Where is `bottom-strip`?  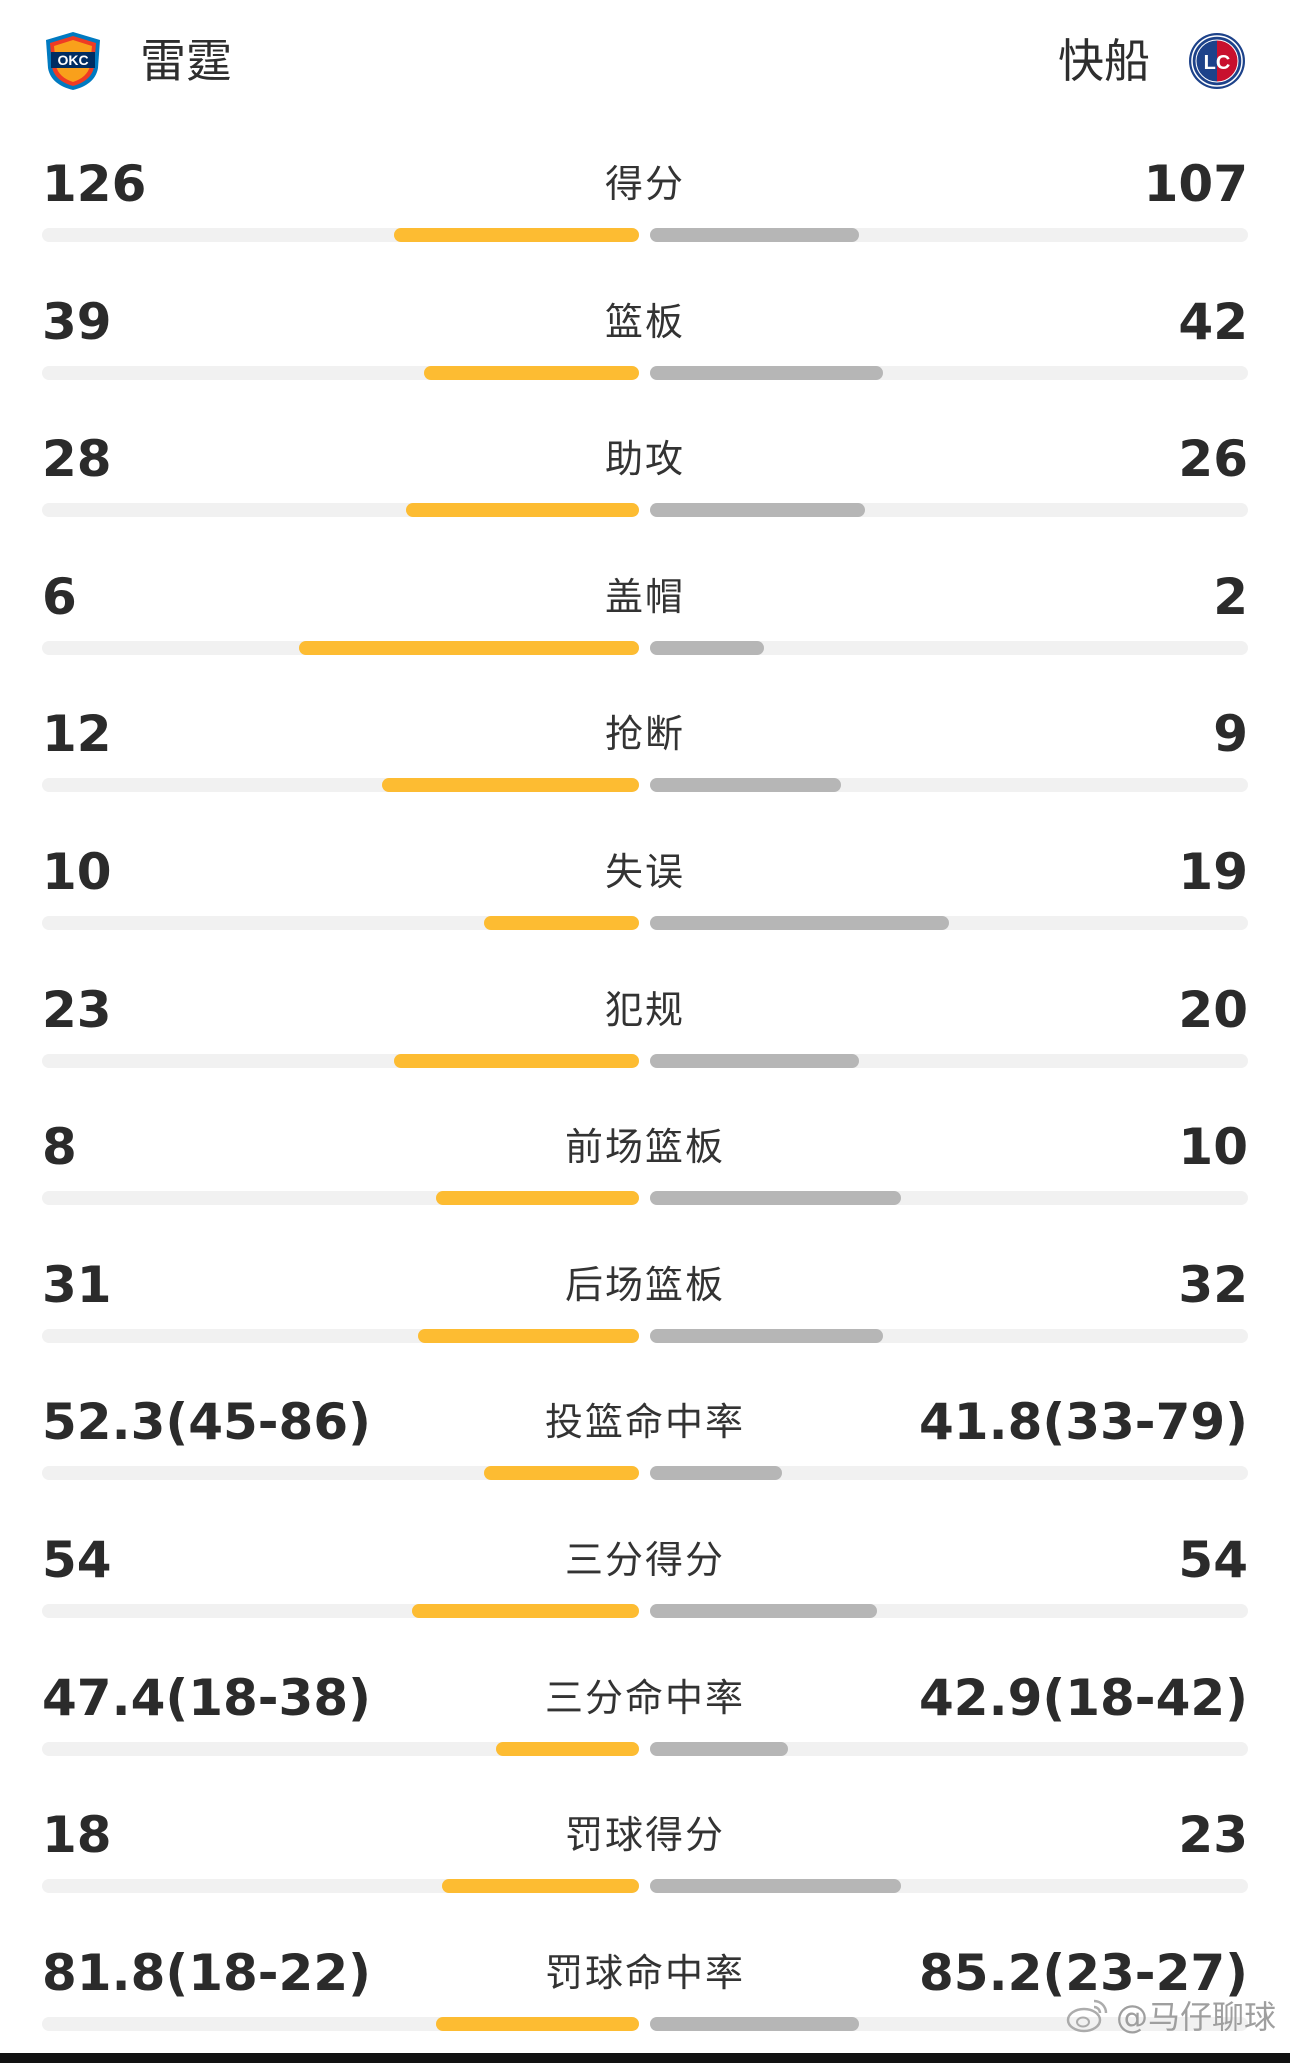
bottom-strip is located at coordinates (645, 2058).